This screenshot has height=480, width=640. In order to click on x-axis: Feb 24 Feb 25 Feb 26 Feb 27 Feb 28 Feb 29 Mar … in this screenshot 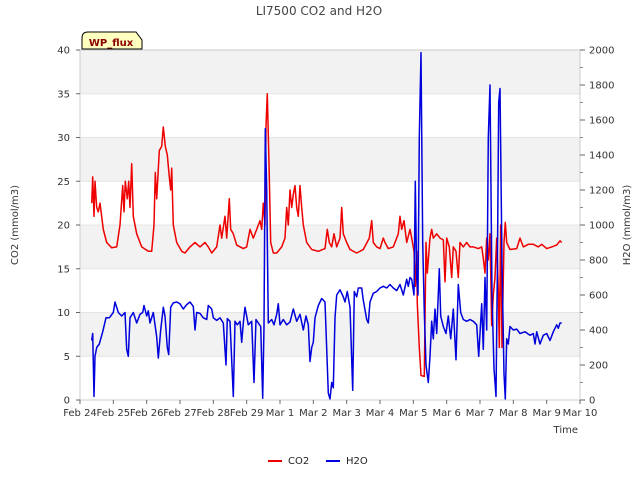, I will do `click(330, 409)`.